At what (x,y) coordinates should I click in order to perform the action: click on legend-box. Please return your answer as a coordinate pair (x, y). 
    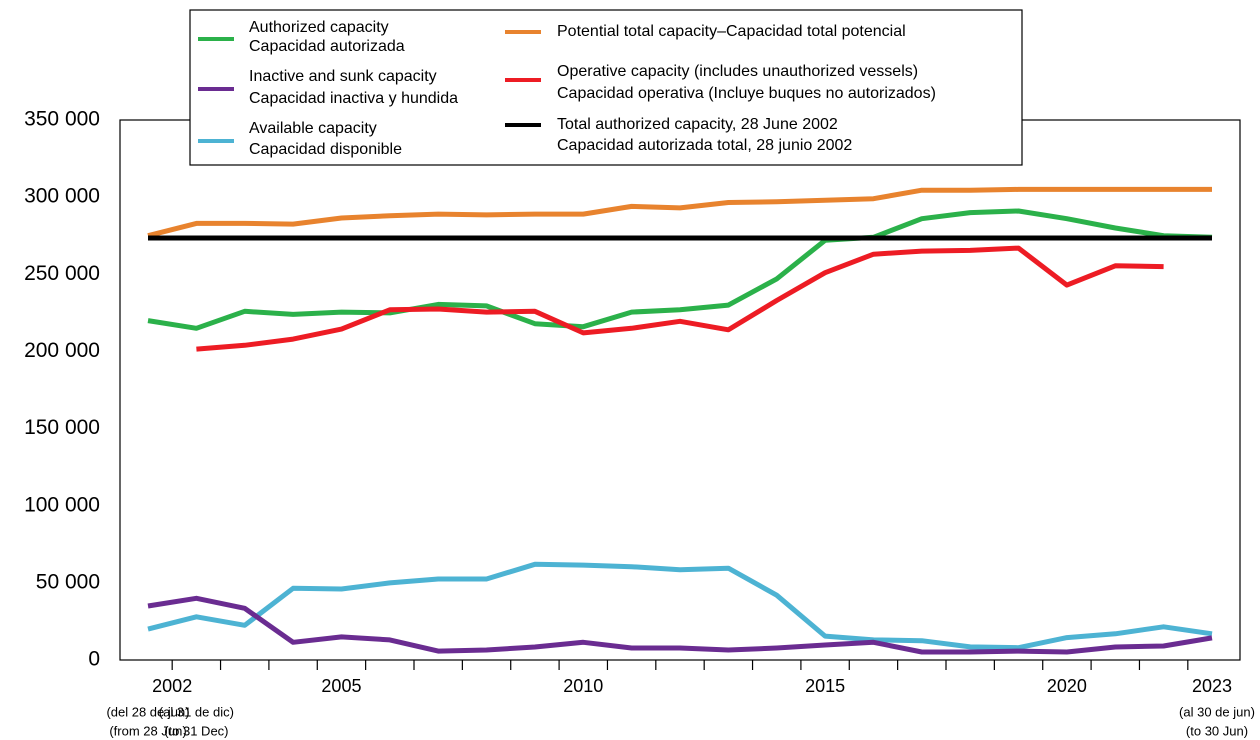
    Looking at the image, I should click on (606, 87).